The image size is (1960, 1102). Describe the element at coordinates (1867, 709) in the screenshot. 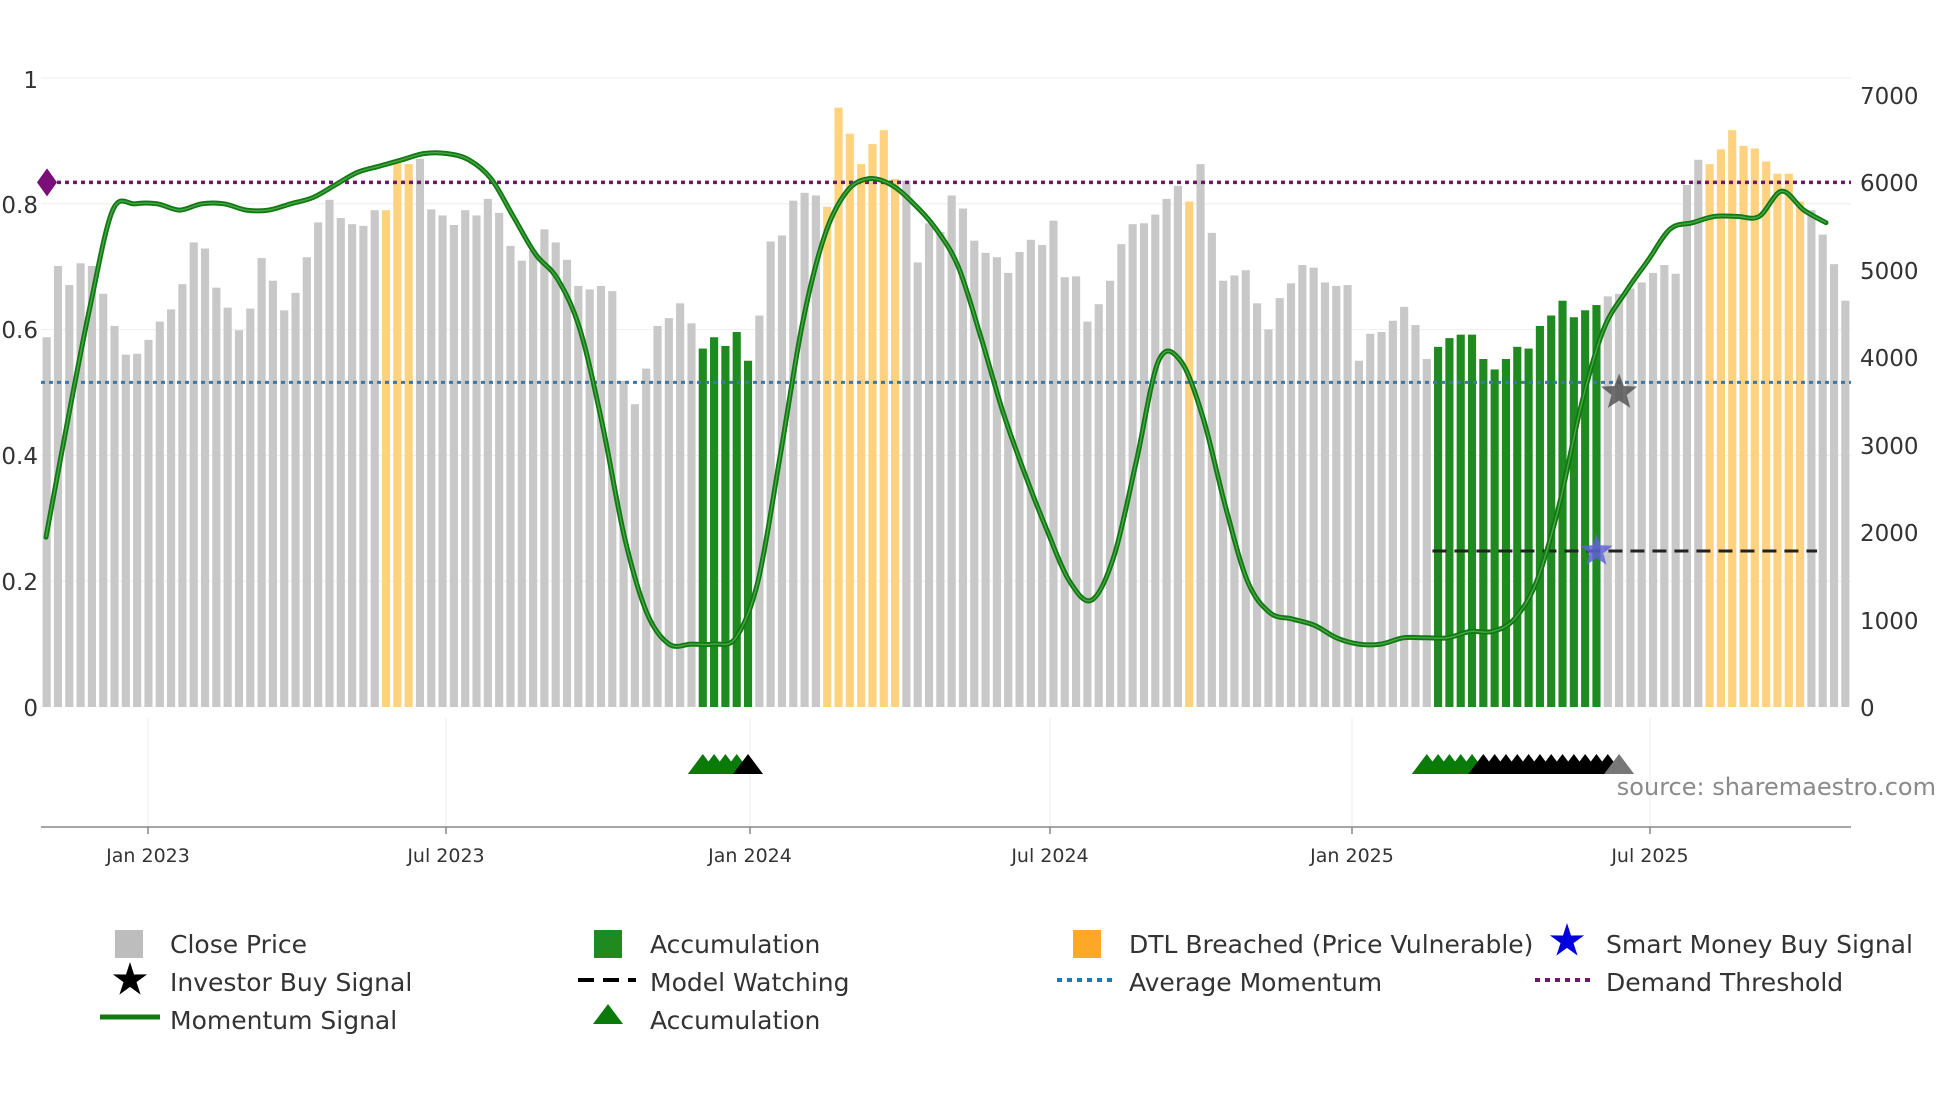

I see `right-y-tick: 0` at that location.